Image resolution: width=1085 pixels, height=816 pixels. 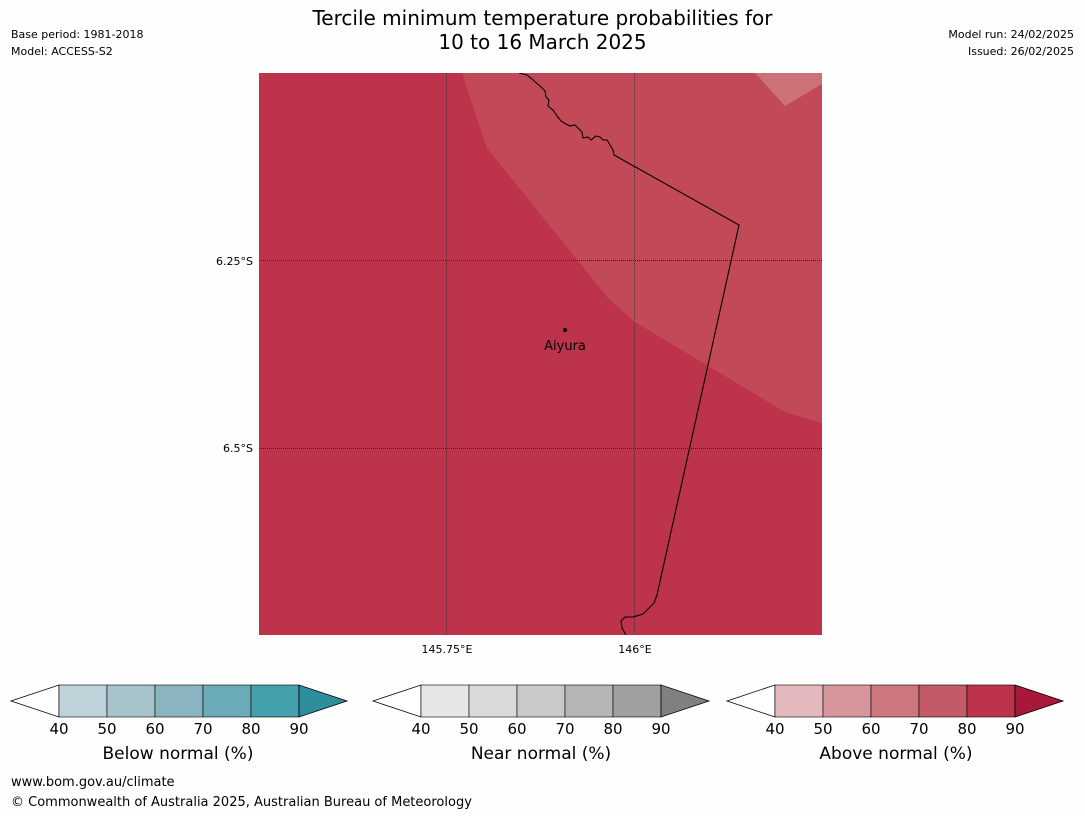 I want to click on colorbar-below-normal: 40 50 60 70 80 90, so click(x=179, y=711).